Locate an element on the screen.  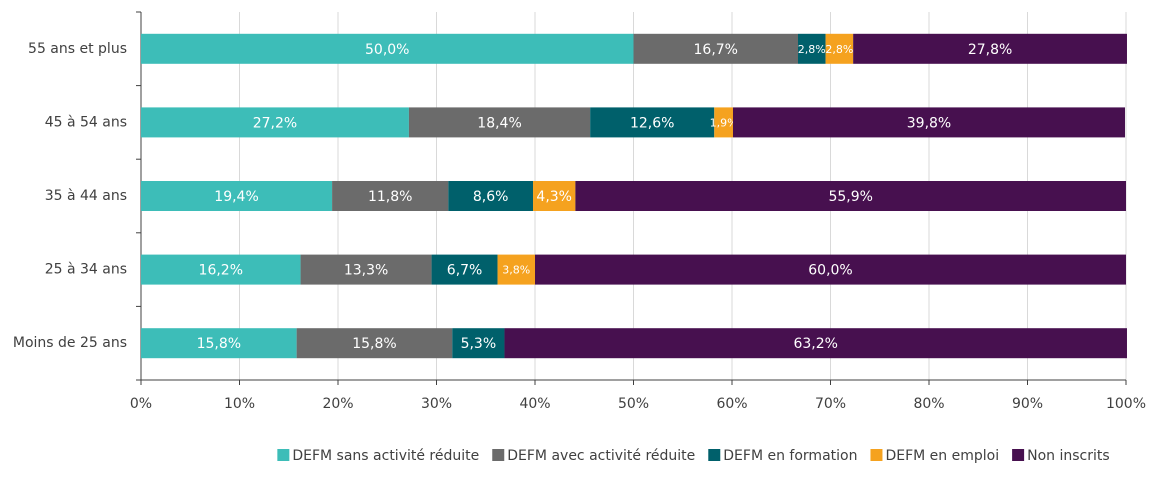
x-tick-label: 60% is located at coordinates (731, 404).